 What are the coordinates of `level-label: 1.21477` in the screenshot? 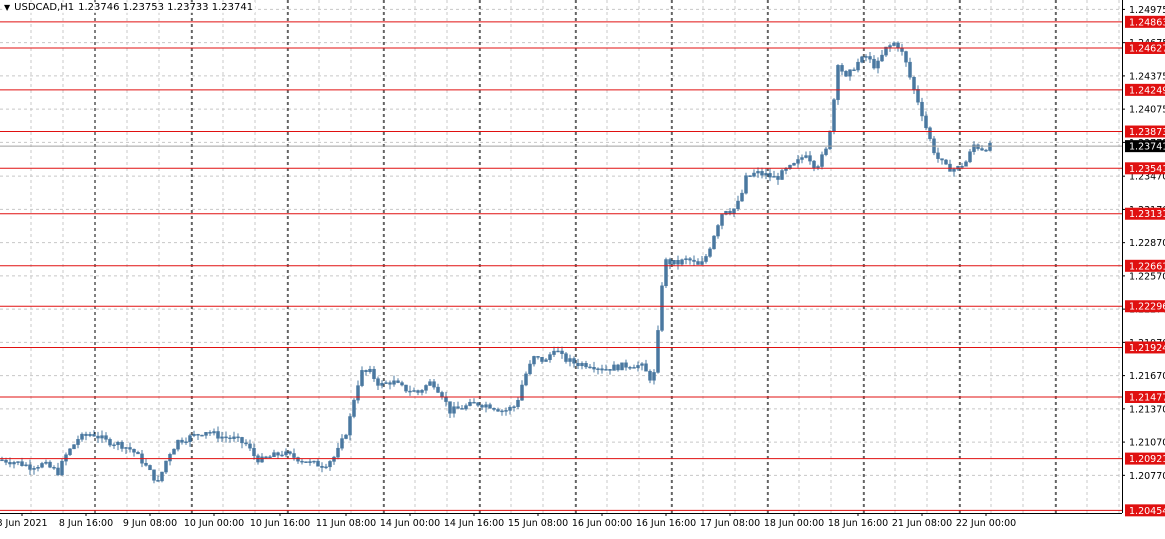 It's located at (1147, 397).